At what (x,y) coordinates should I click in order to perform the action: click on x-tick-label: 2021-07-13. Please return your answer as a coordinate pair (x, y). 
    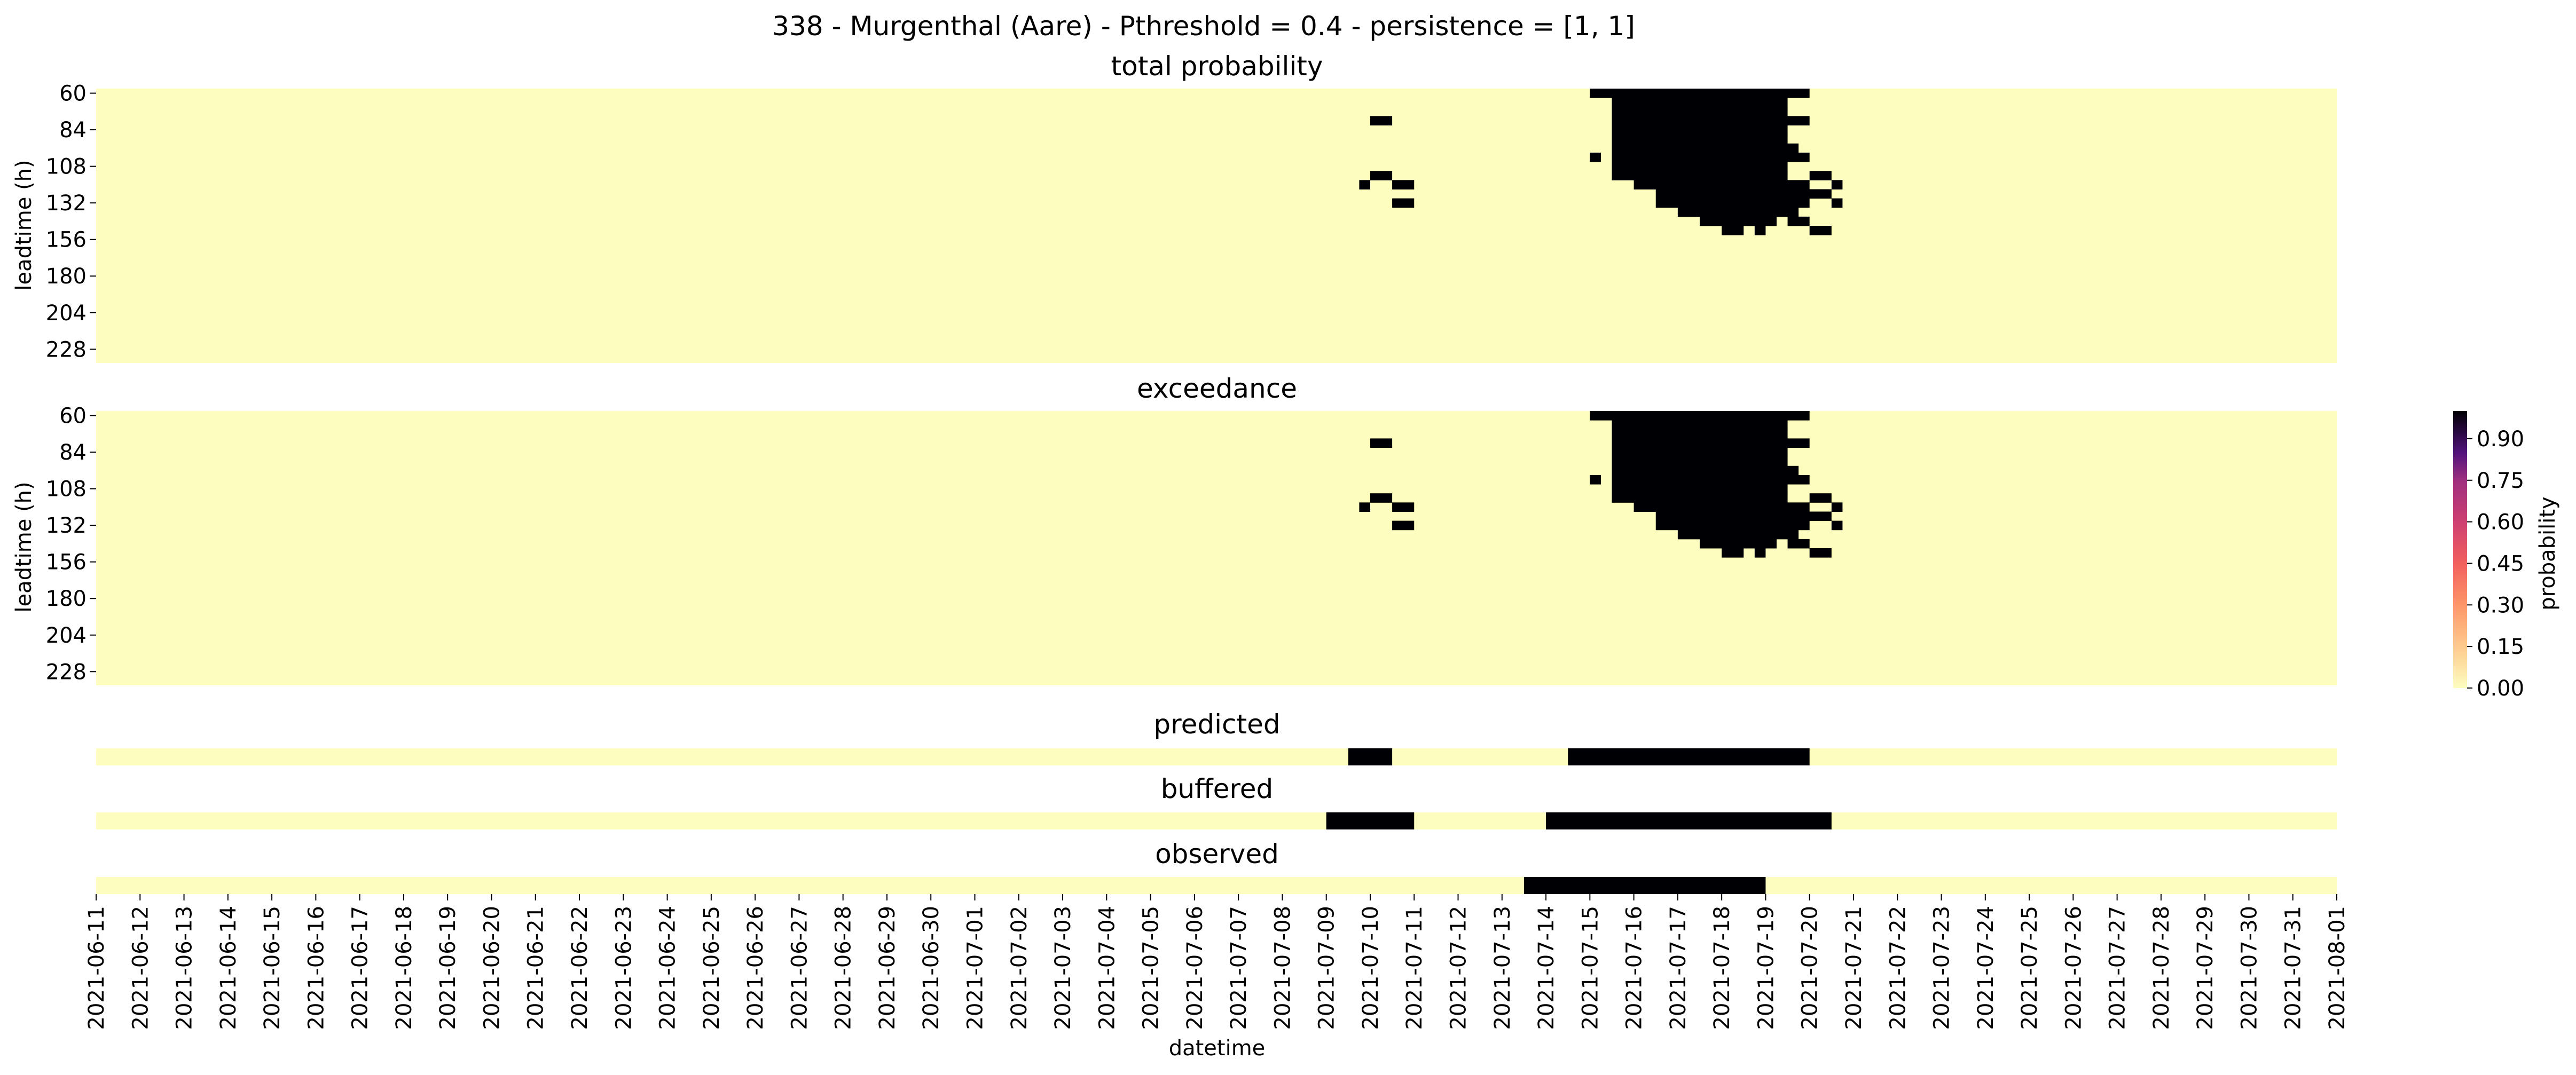
    Looking at the image, I should click on (1502, 968).